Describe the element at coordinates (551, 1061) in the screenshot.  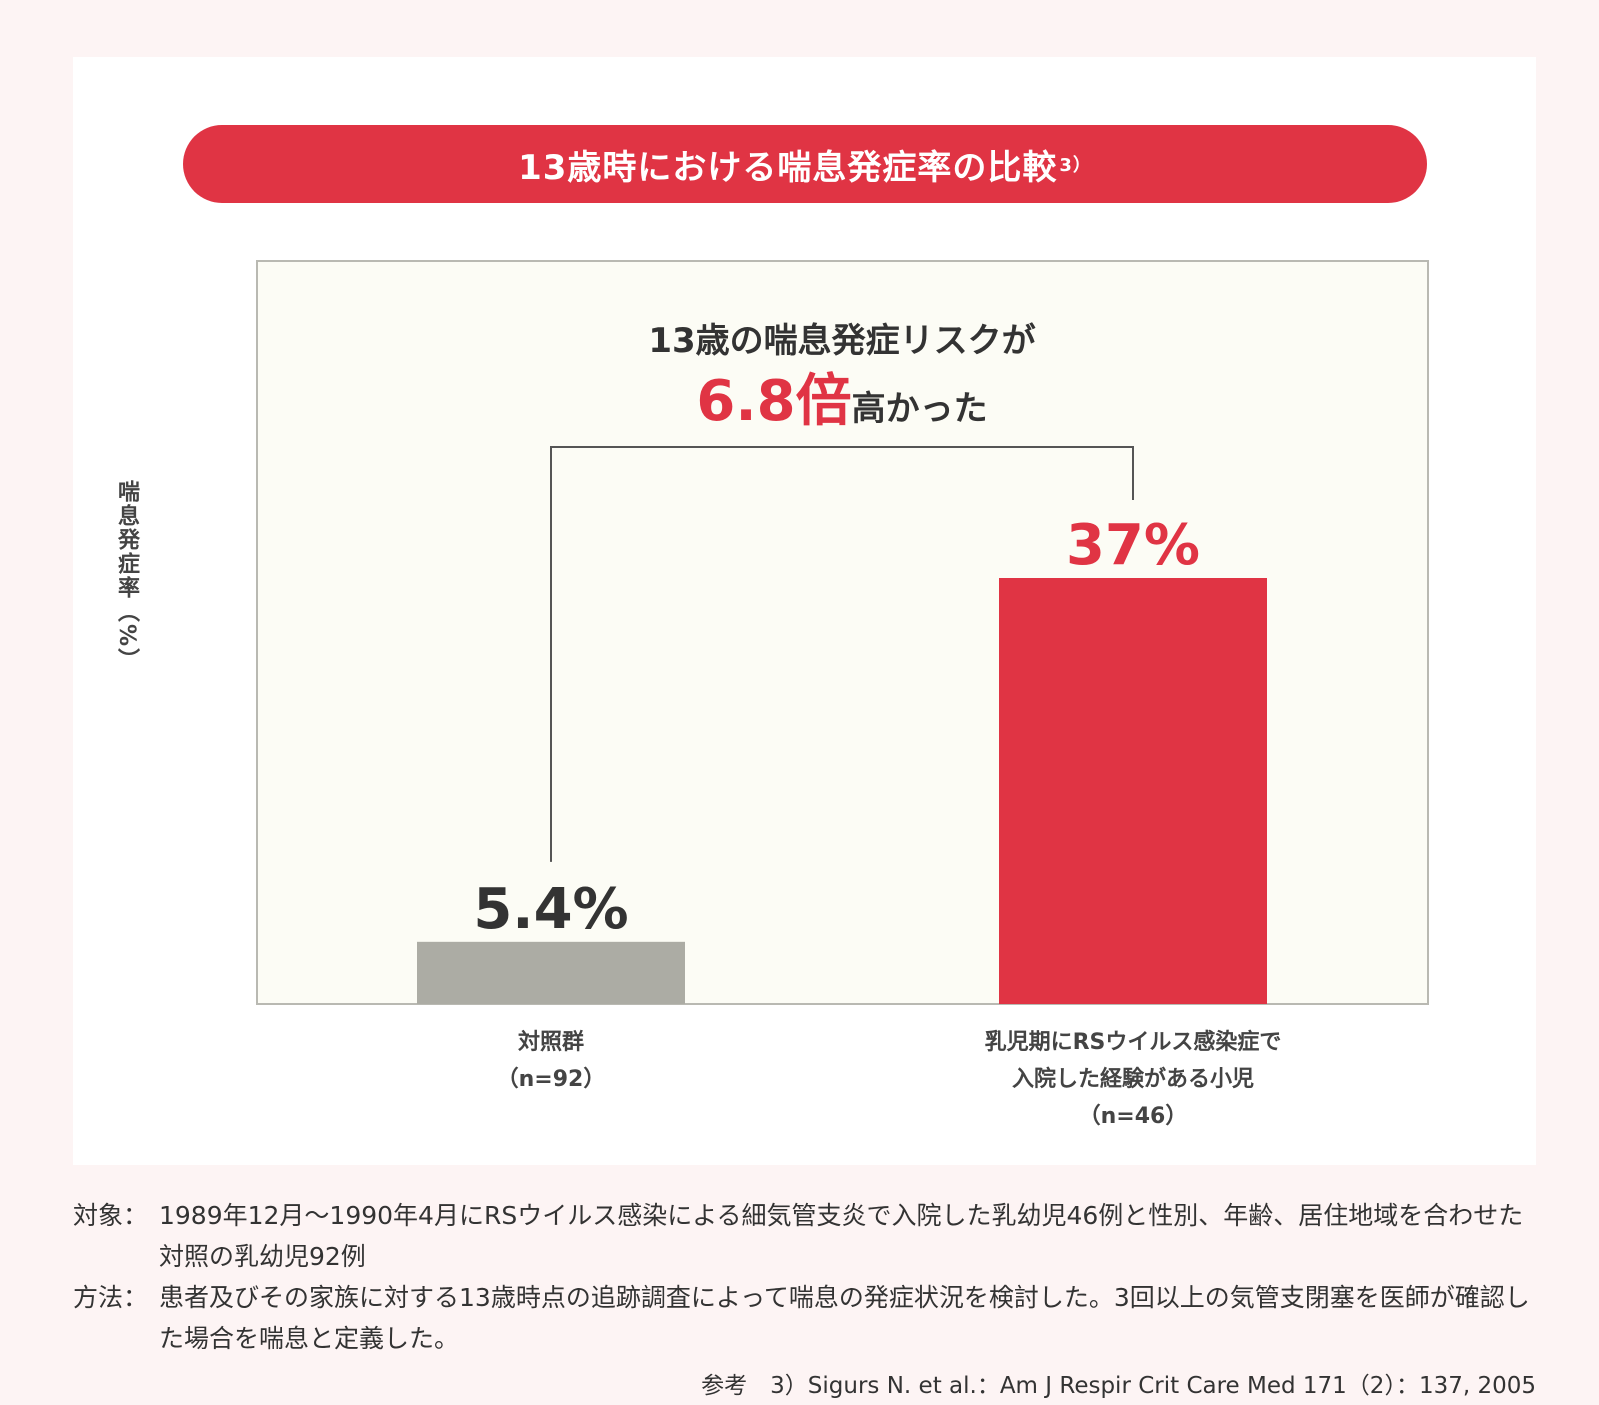
I see `category-label-control: 対照群 （n=92）` at that location.